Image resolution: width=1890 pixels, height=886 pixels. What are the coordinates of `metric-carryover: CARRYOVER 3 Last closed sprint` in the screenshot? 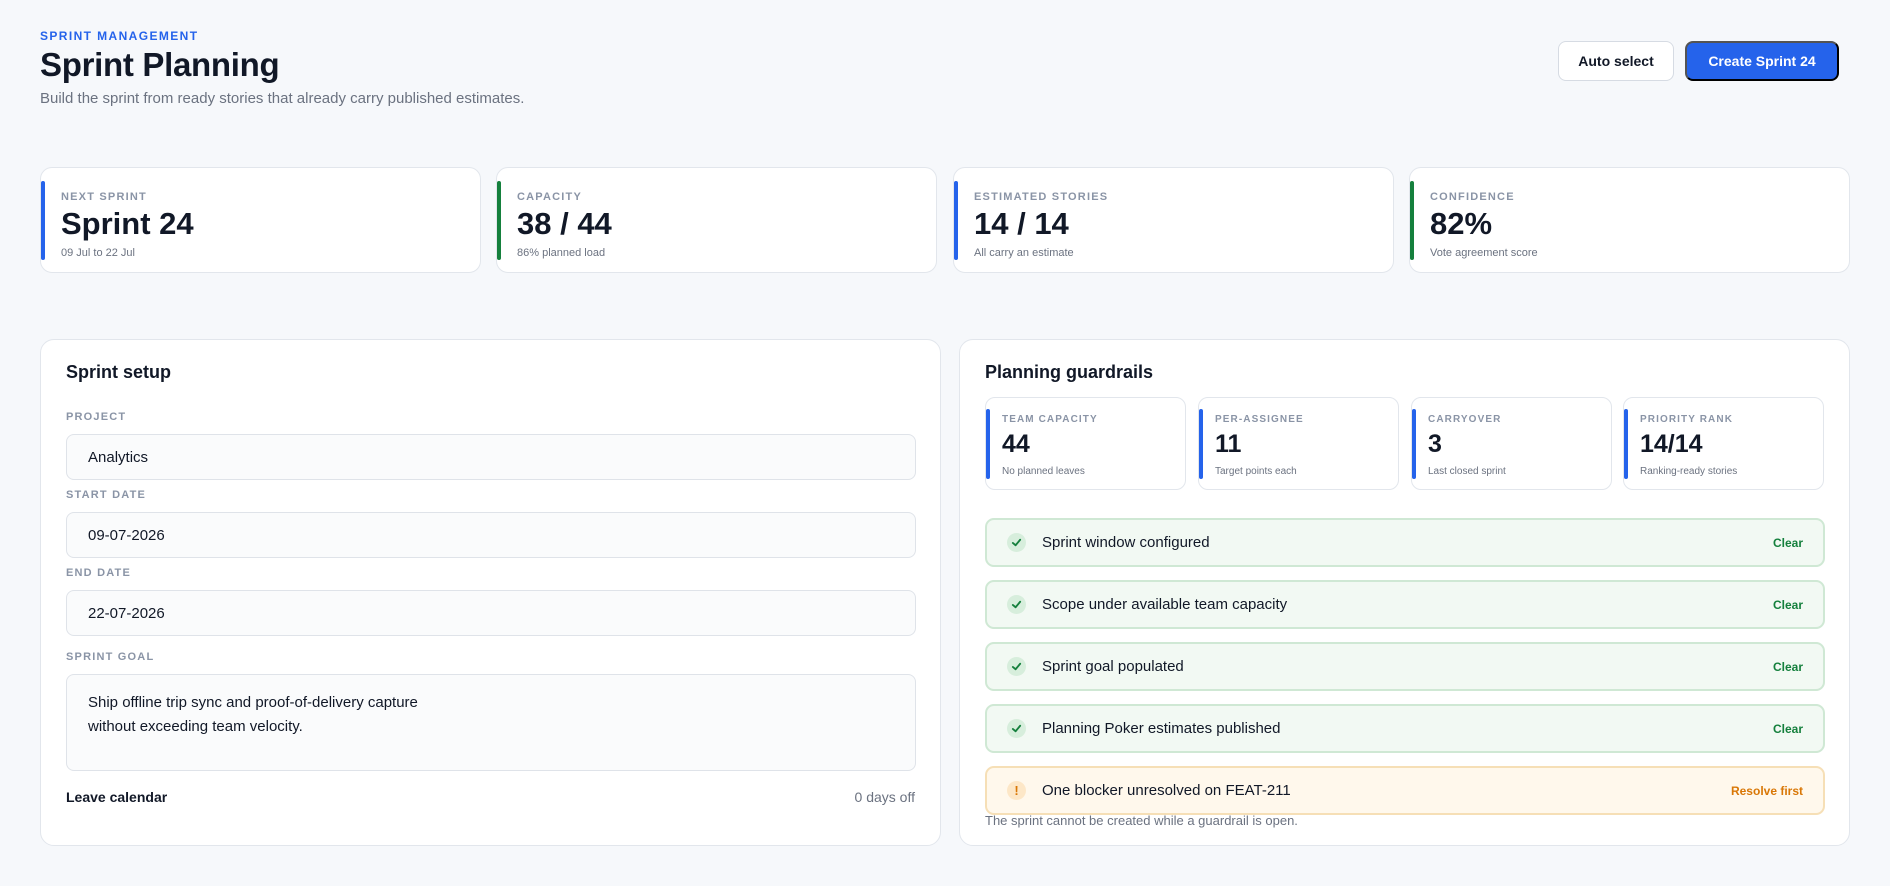 It's located at (1511, 443).